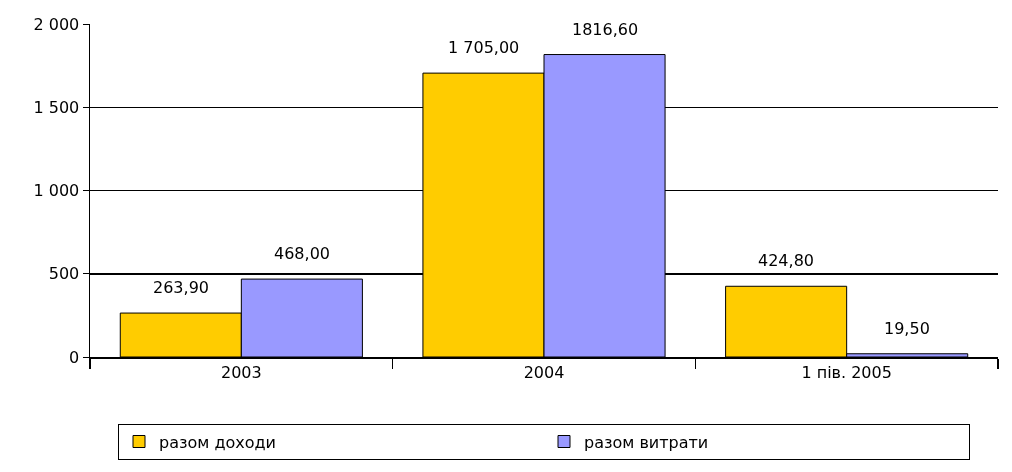 The height and width of the screenshot is (472, 1012). Describe the element at coordinates (484, 47) in the screenshot. I see `data-label: 1 705,00` at that location.